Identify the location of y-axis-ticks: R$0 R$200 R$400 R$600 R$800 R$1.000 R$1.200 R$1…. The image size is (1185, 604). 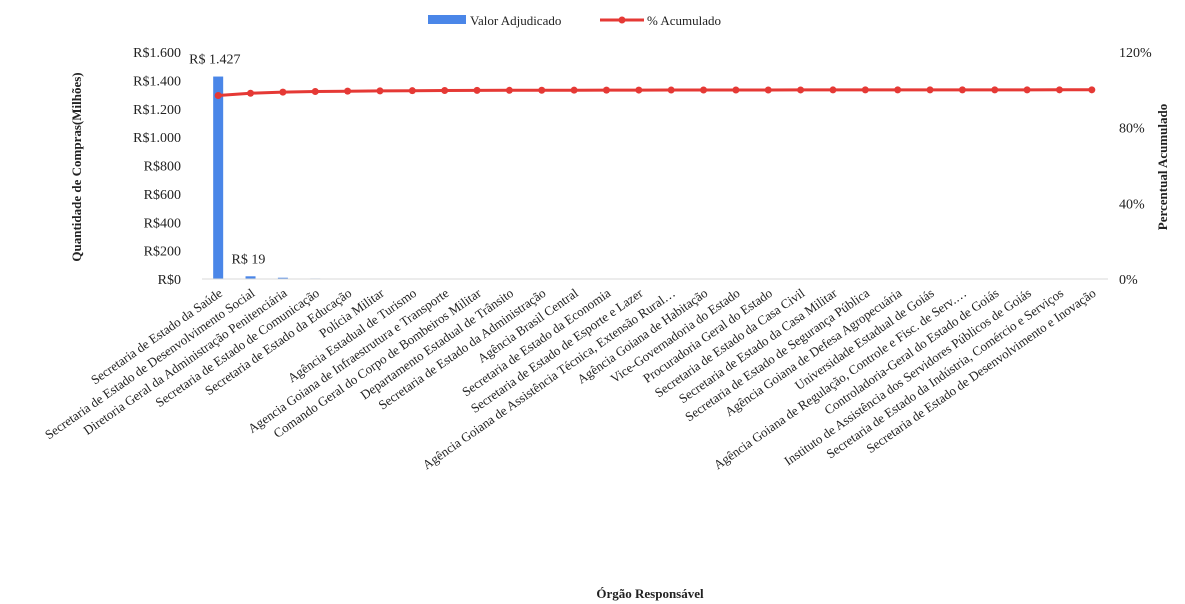
(157, 167).